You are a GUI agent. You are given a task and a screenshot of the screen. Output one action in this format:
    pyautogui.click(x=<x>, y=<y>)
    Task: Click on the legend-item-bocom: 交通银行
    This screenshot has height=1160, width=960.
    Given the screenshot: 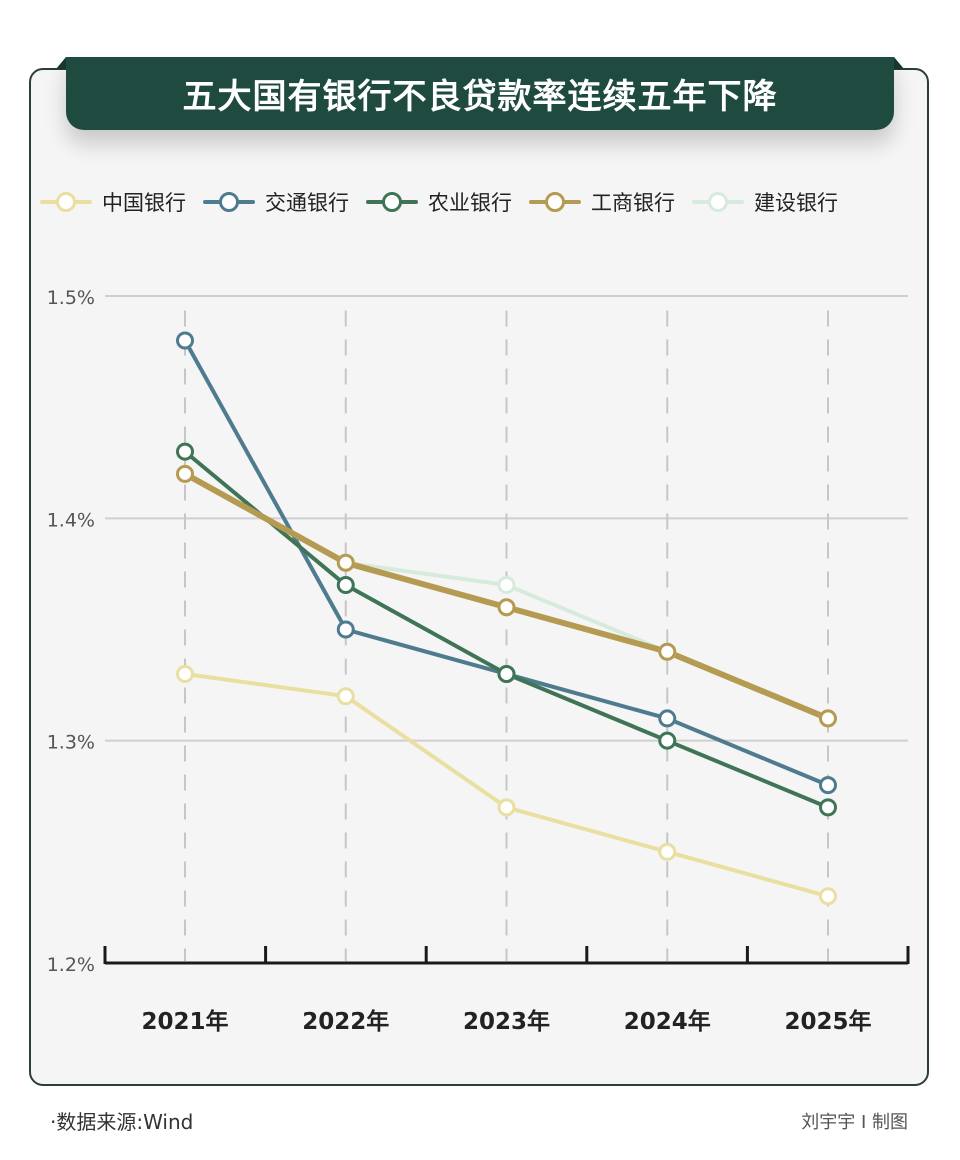 What is the action you would take?
    pyautogui.click(x=276, y=202)
    